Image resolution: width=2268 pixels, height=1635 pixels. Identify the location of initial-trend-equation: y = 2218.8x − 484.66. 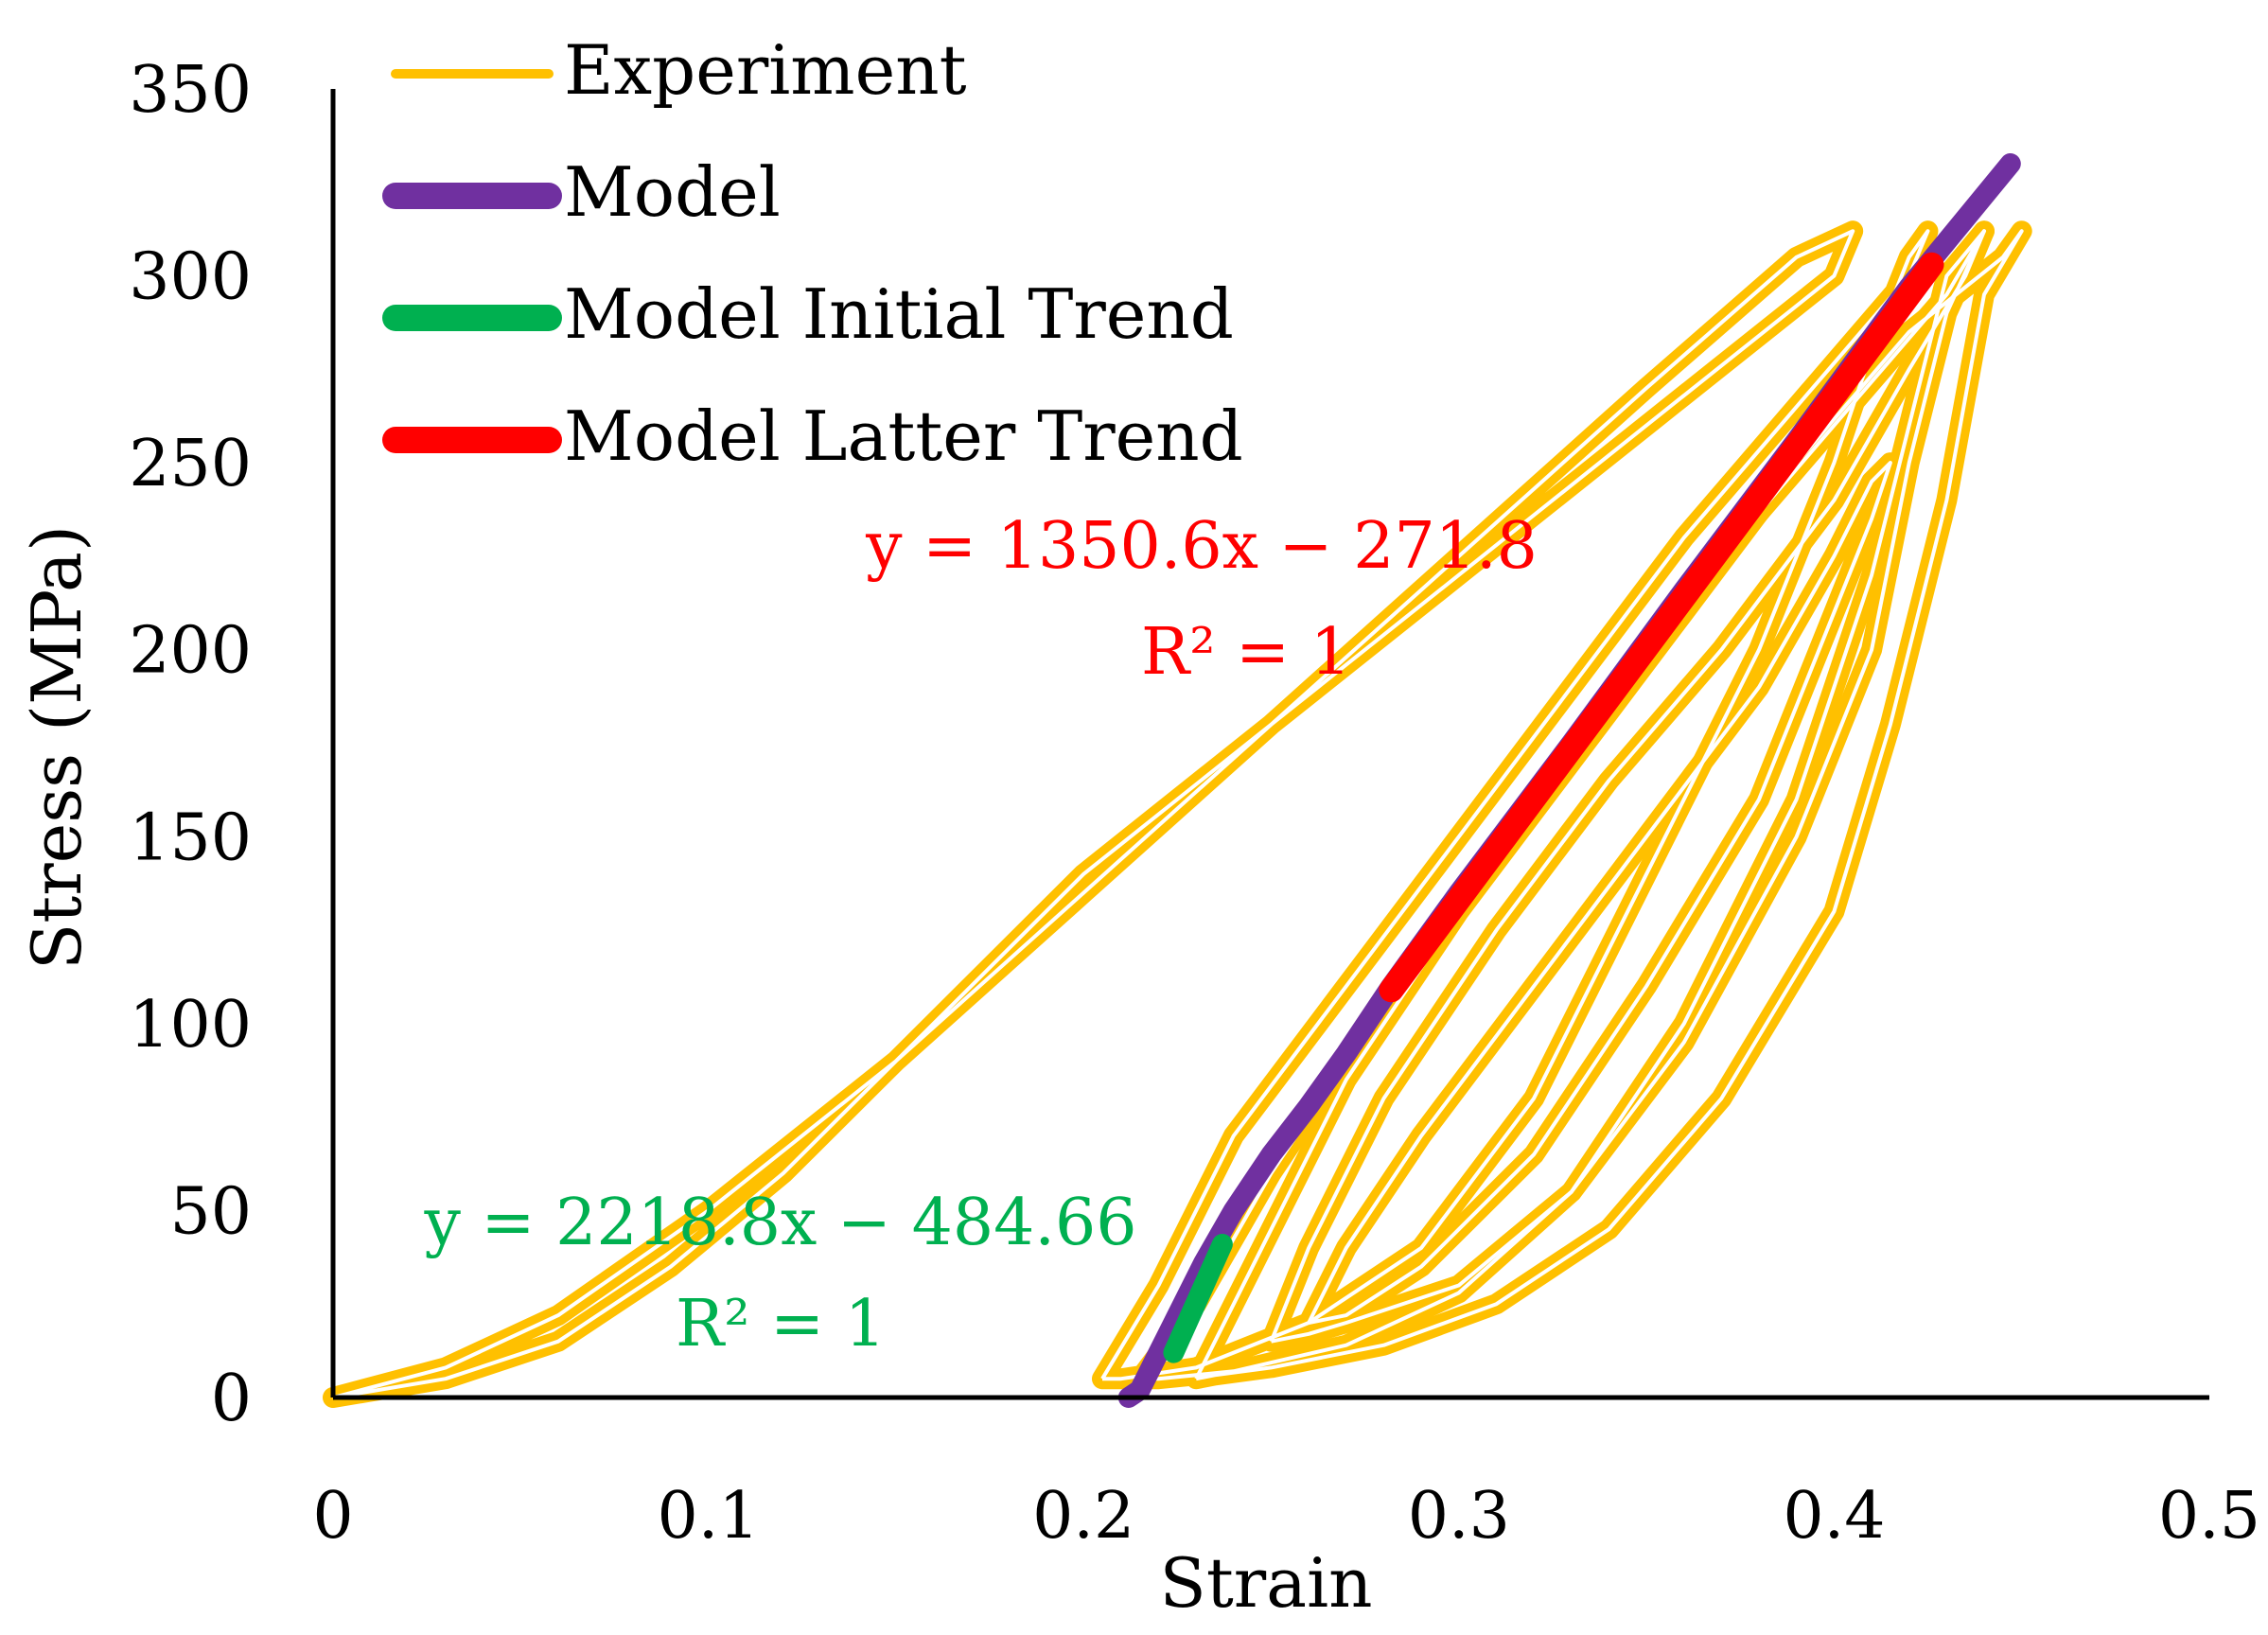
(780, 1223).